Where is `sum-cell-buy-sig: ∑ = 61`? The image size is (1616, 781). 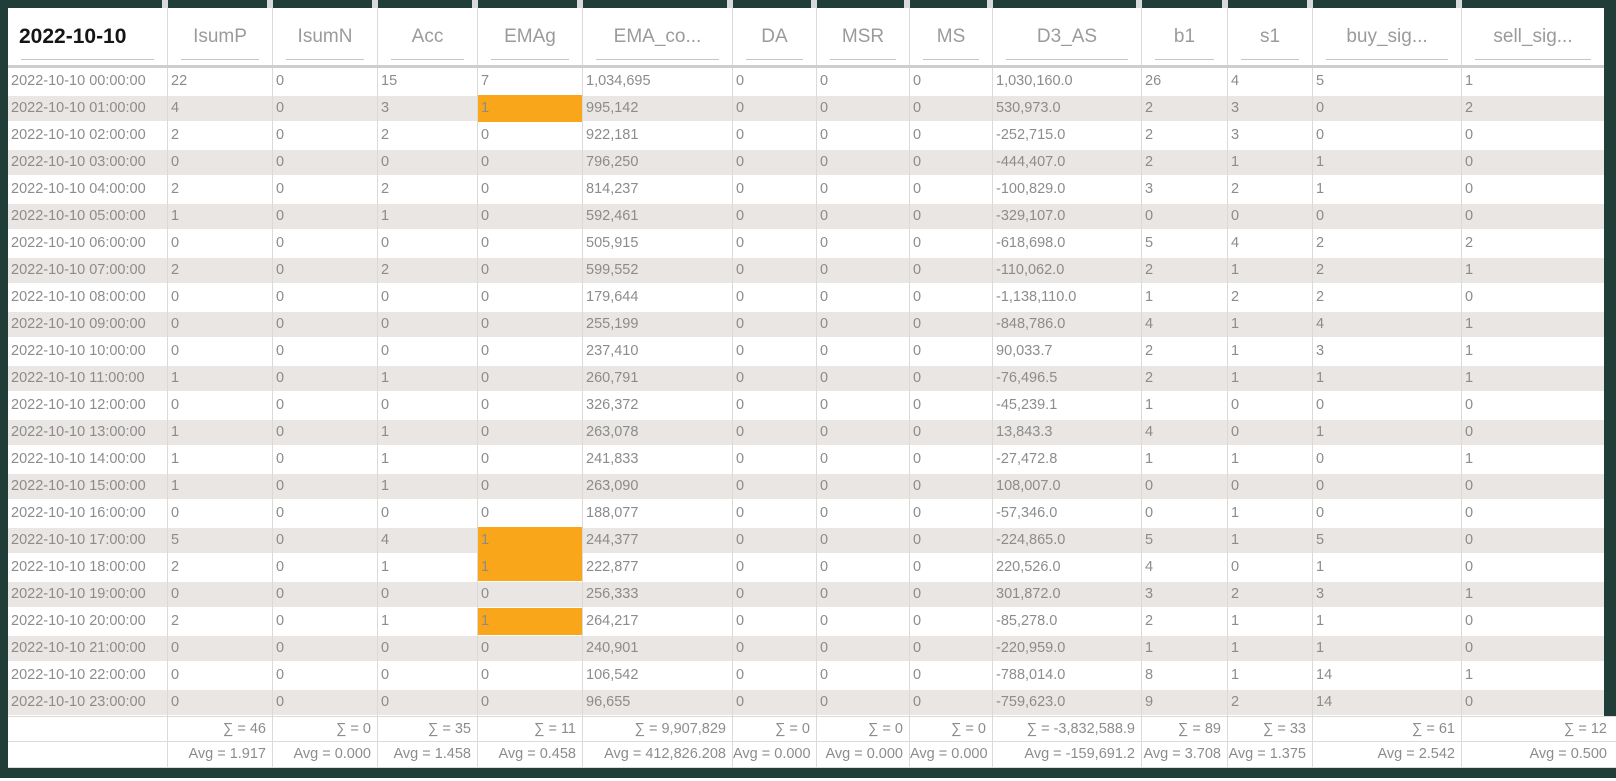
sum-cell-buy-sig: ∑ = 61 is located at coordinates (1387, 729).